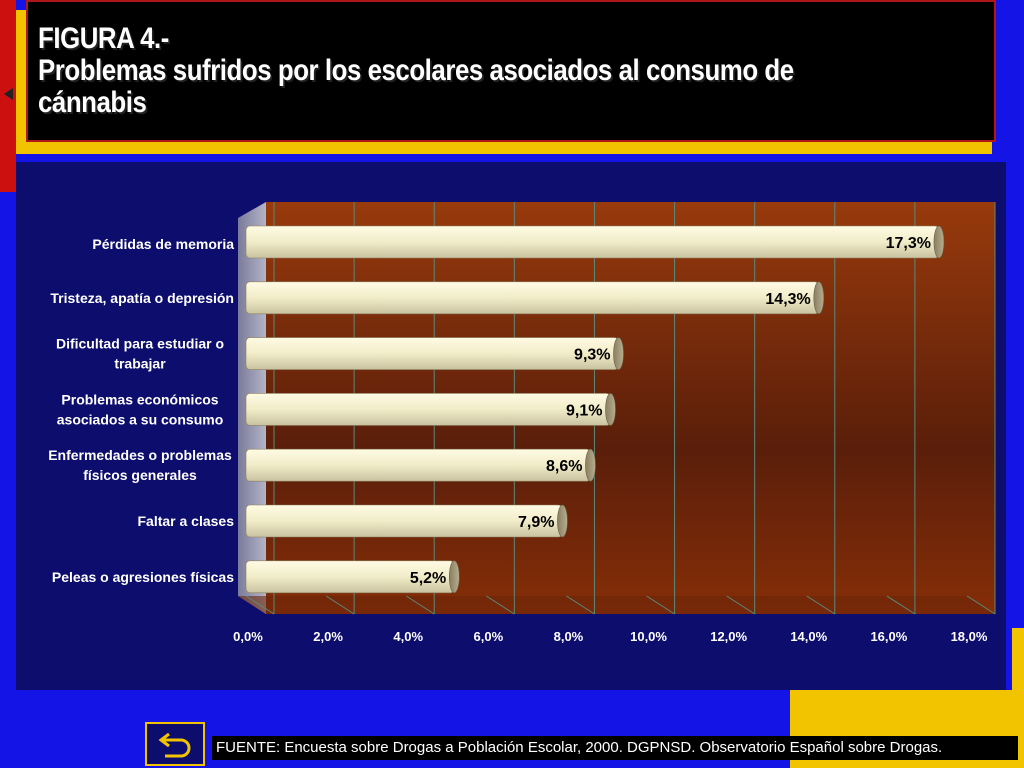 Image resolution: width=1024 pixels, height=768 pixels. What do you see at coordinates (408, 636) in the screenshot?
I see `x-tick-label: 4,0%` at bounding box center [408, 636].